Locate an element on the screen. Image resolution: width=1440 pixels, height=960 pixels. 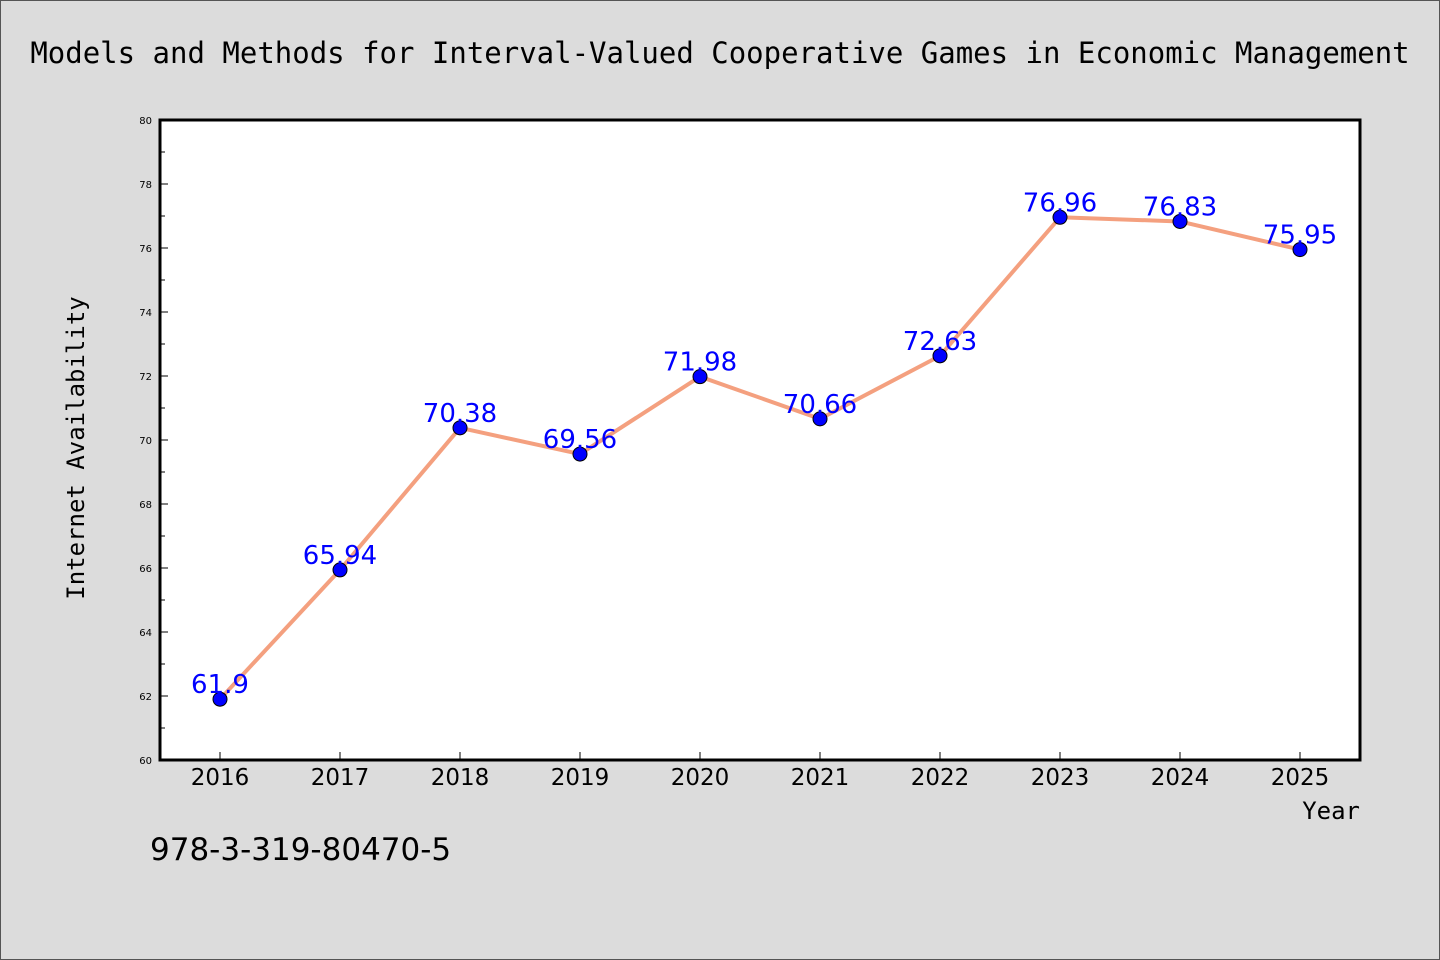
x-tick-label: 2019 is located at coordinates (580, 778).